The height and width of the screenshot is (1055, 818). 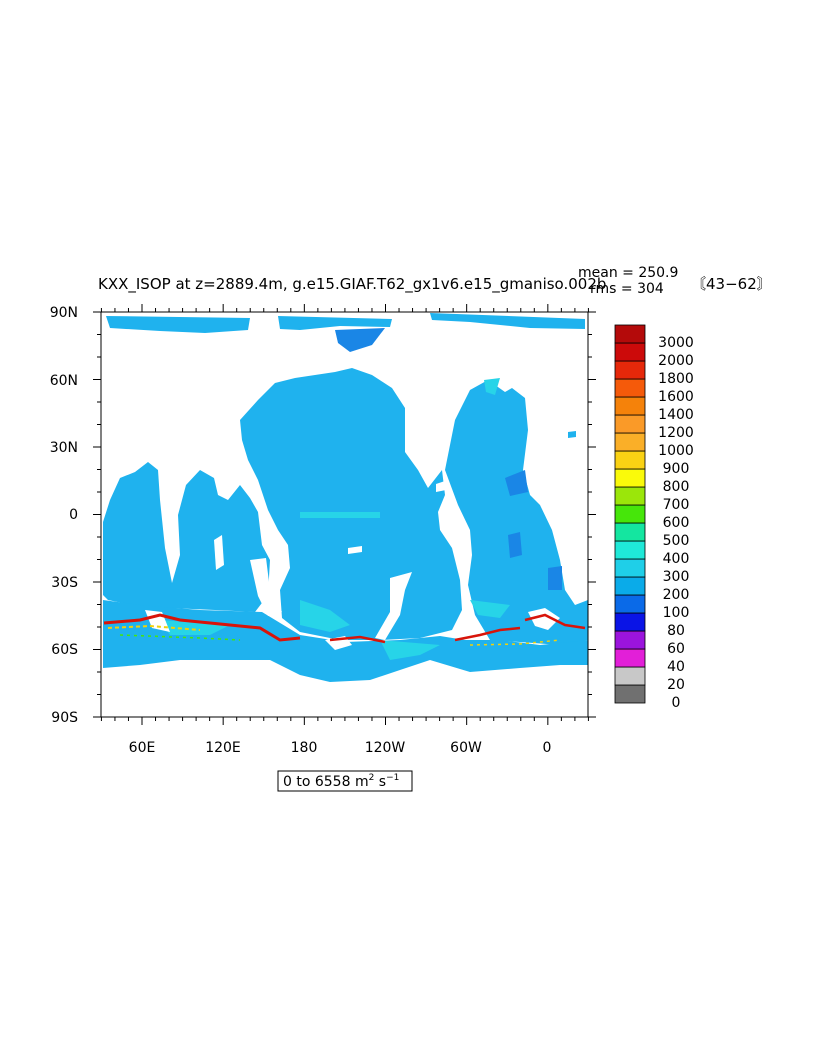 I want to click on ocean-light-spot-npacific, so click(x=492, y=386).